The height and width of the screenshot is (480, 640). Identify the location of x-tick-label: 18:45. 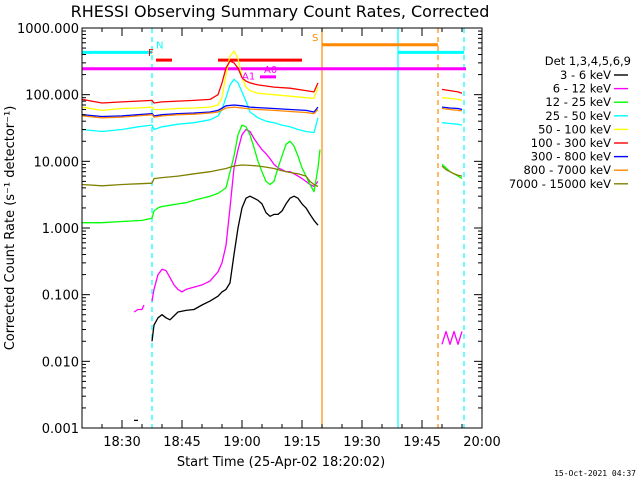
(181, 442).